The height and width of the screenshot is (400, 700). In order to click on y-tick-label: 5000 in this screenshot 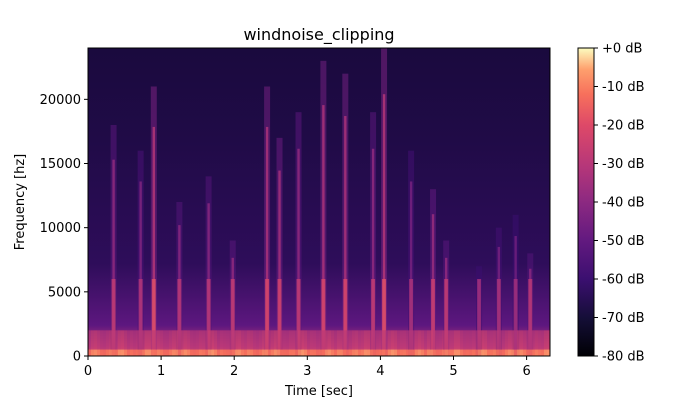, I will do `click(64, 292)`.